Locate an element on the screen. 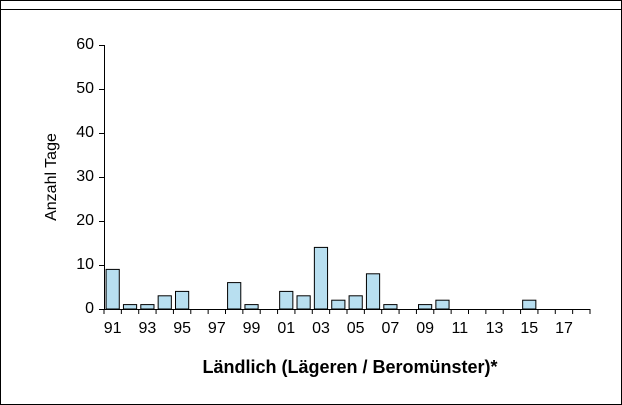 The width and height of the screenshot is (622, 405). y-tick-label: 10 is located at coordinates (85, 264).